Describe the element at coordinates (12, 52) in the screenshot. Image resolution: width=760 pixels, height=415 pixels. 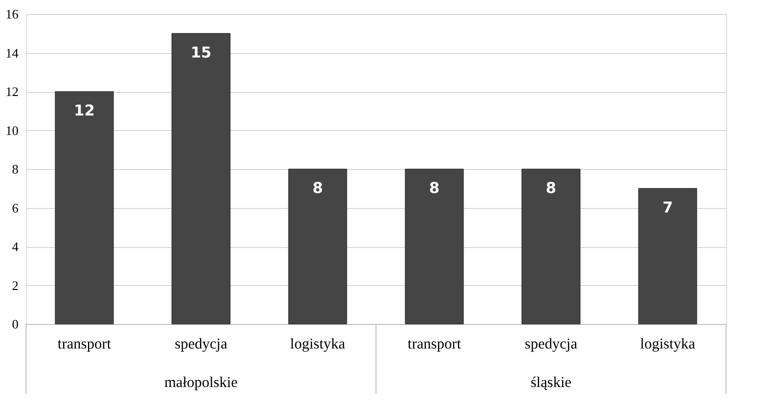
I see `y-tick-label: 14` at that location.